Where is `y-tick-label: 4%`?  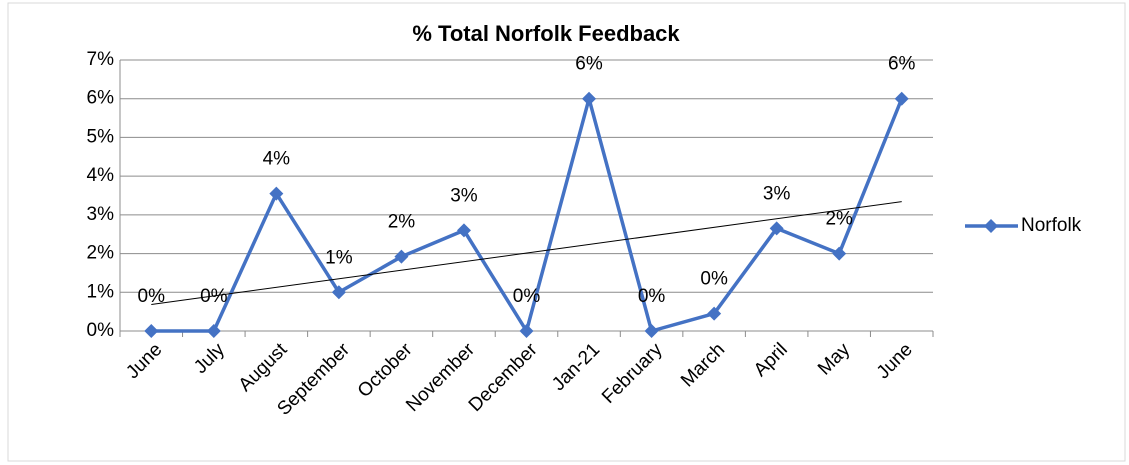 y-tick-label: 4% is located at coordinates (101, 175).